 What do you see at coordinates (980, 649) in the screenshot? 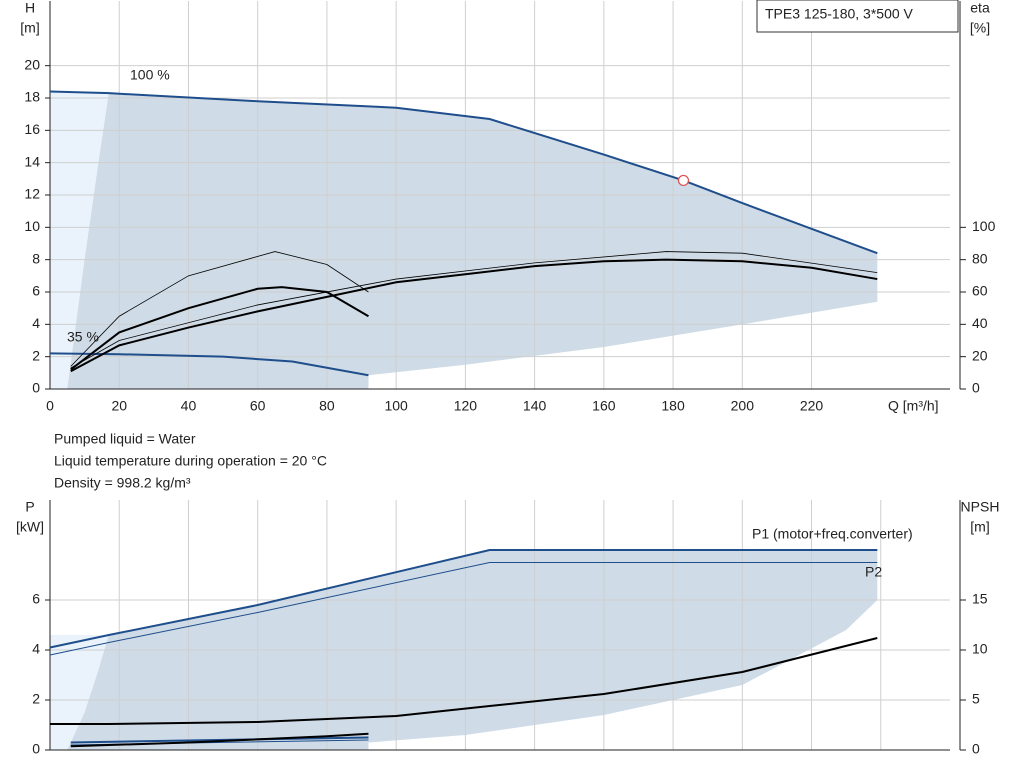
I see `y2-tick-label: 10` at bounding box center [980, 649].